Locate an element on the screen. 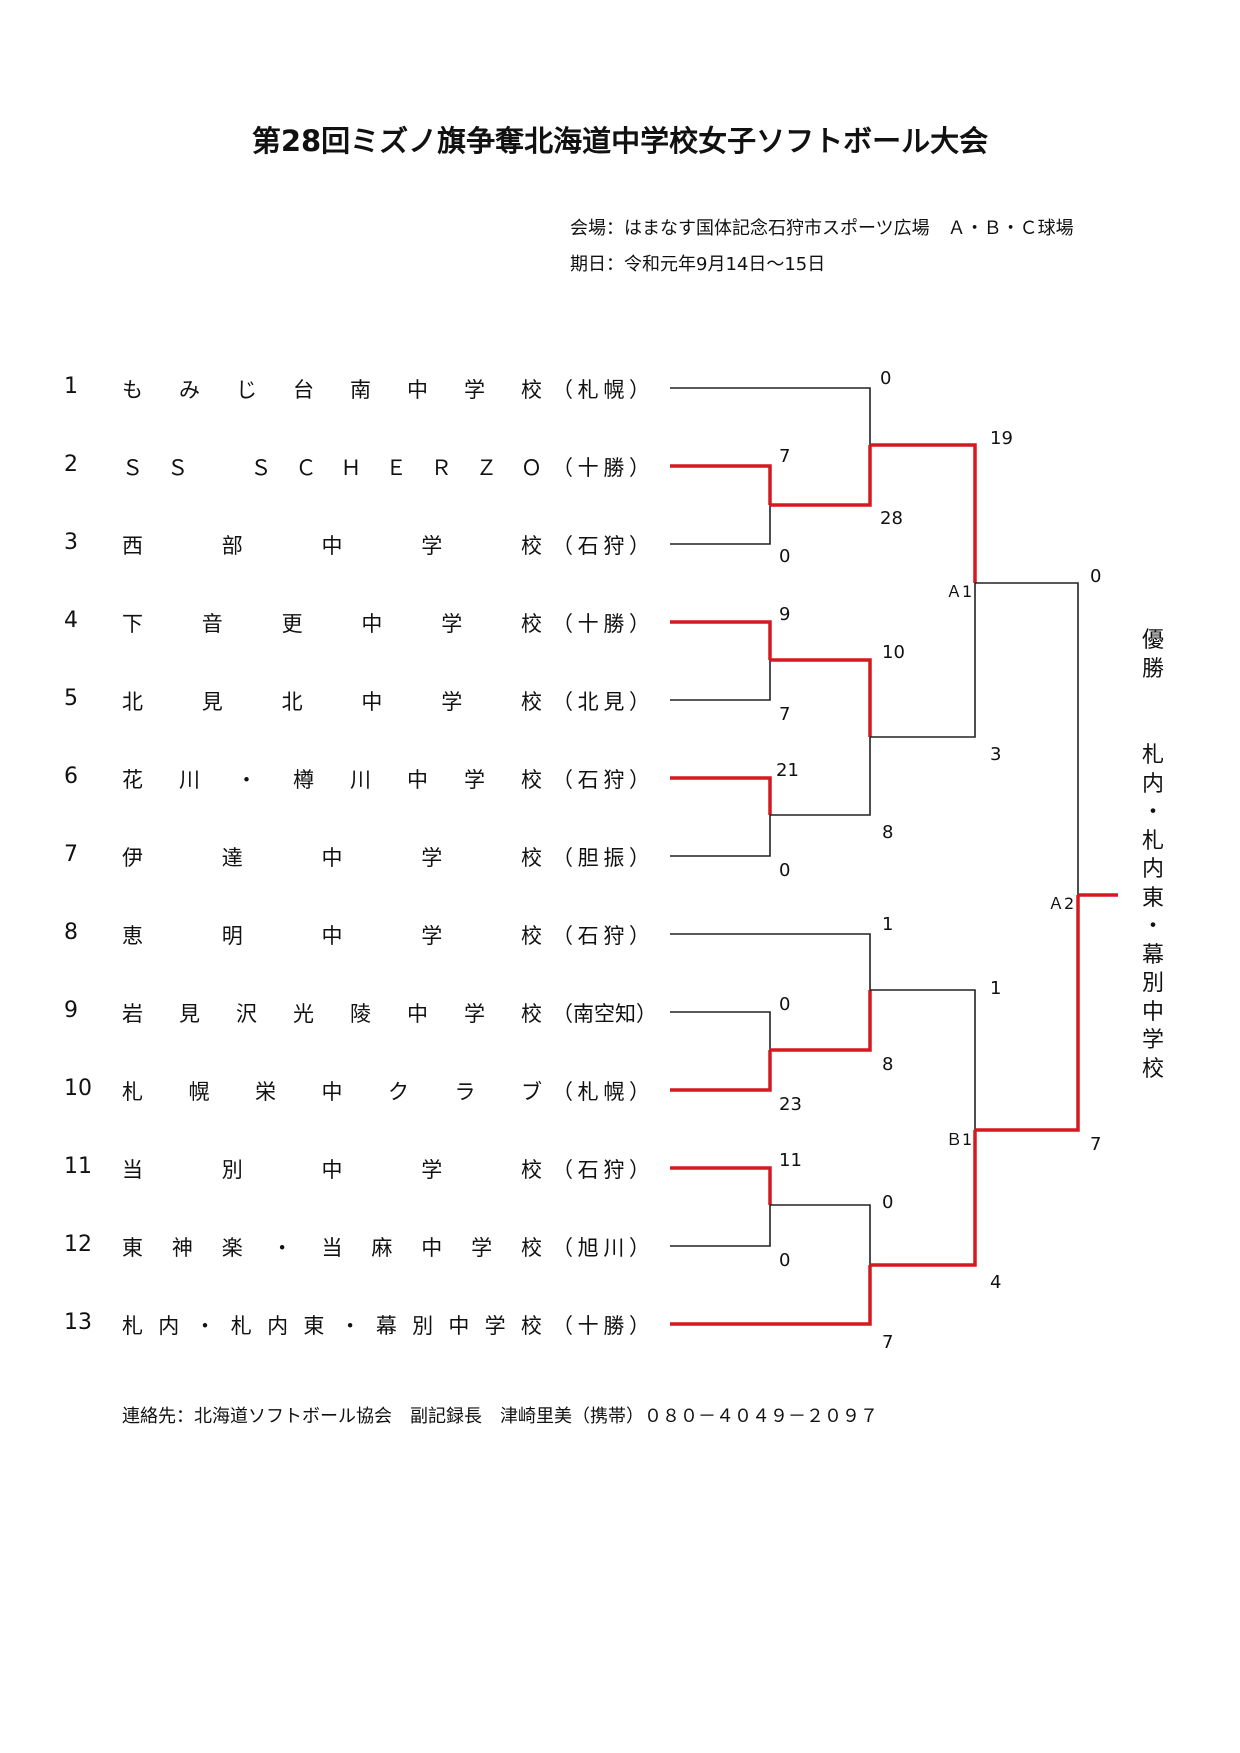 This screenshot has width=1240, height=1753. match-label-a2: Ａ2 is located at coordinates (1061, 903).